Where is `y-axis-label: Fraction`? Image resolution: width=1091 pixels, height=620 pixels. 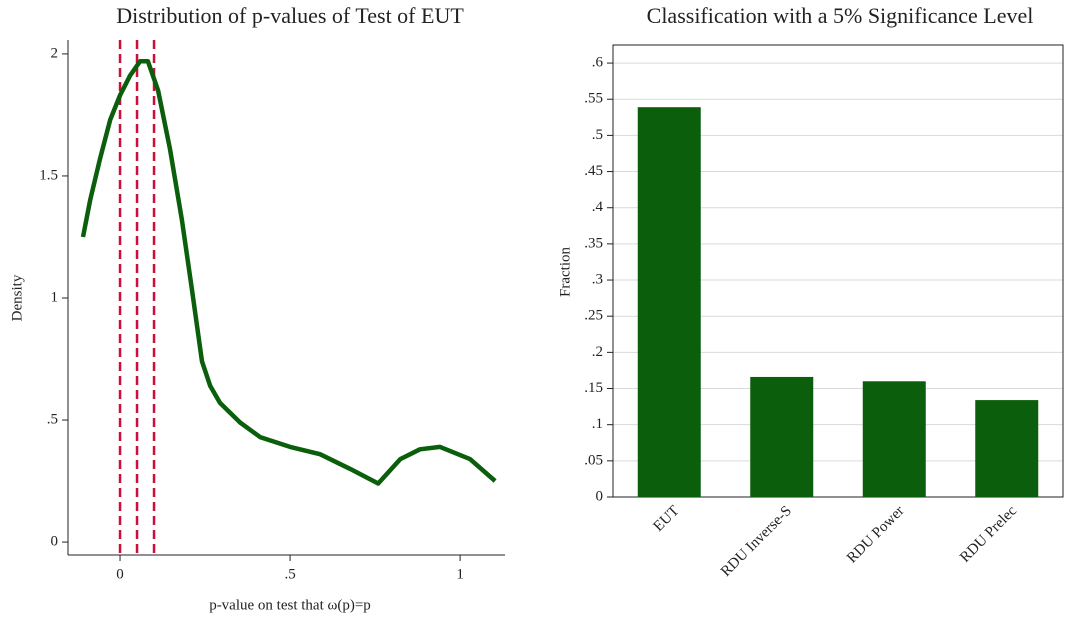
y-axis-label: Fraction is located at coordinates (565, 272).